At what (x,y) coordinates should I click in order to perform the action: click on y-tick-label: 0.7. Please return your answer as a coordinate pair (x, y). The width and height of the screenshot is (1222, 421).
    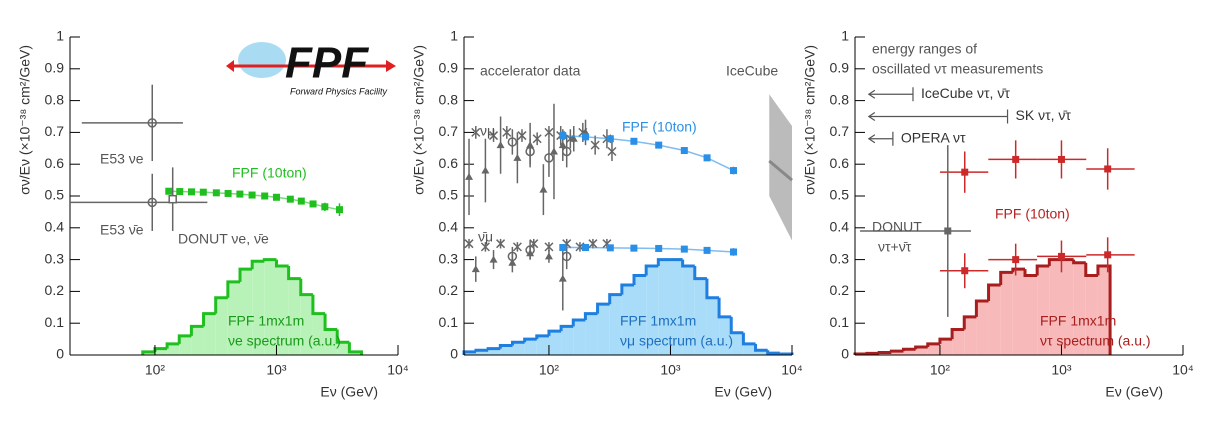
    Looking at the image, I should click on (55, 131).